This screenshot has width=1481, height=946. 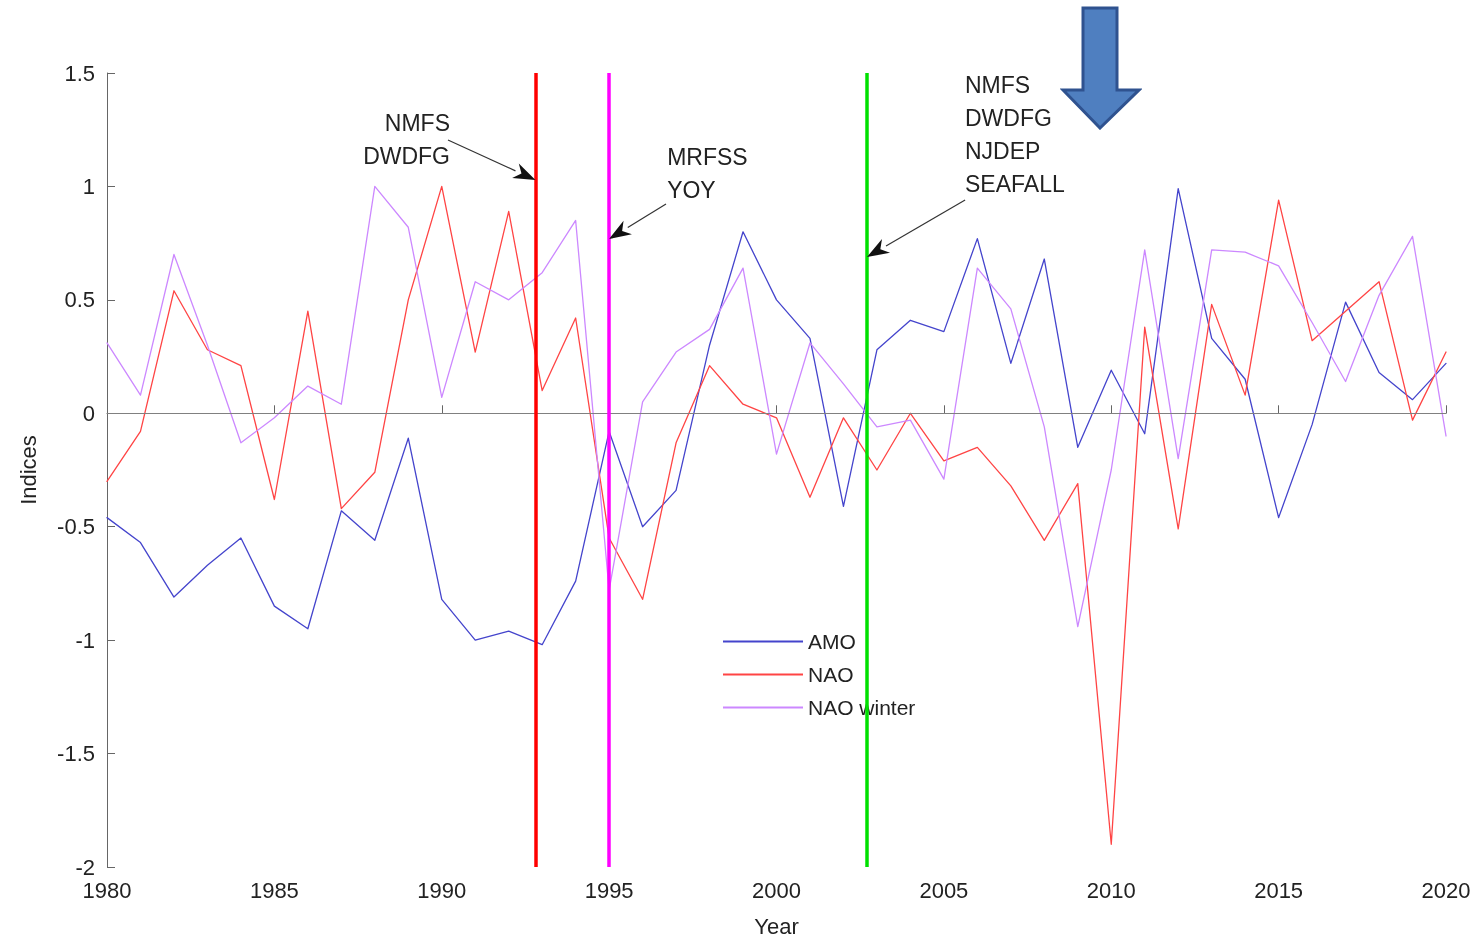 I want to click on y-tick-label: 1.5, so click(x=79, y=73).